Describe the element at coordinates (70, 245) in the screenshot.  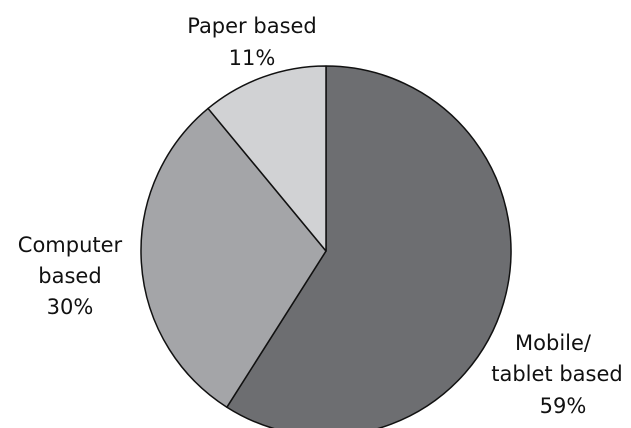
I see `slice-label-computer-line1: Computer` at that location.